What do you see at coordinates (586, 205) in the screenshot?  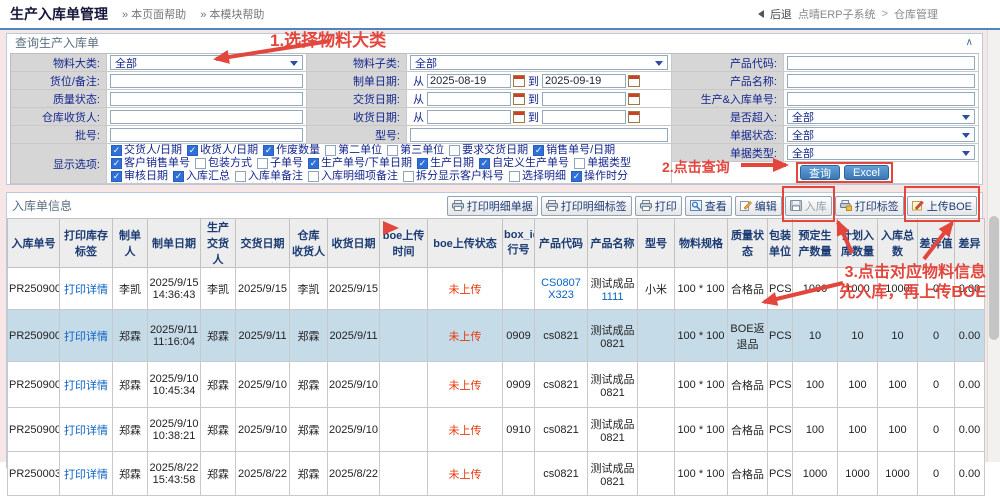 I see `toolbar-button-print-detail-label: 打印明细标签` at bounding box center [586, 205].